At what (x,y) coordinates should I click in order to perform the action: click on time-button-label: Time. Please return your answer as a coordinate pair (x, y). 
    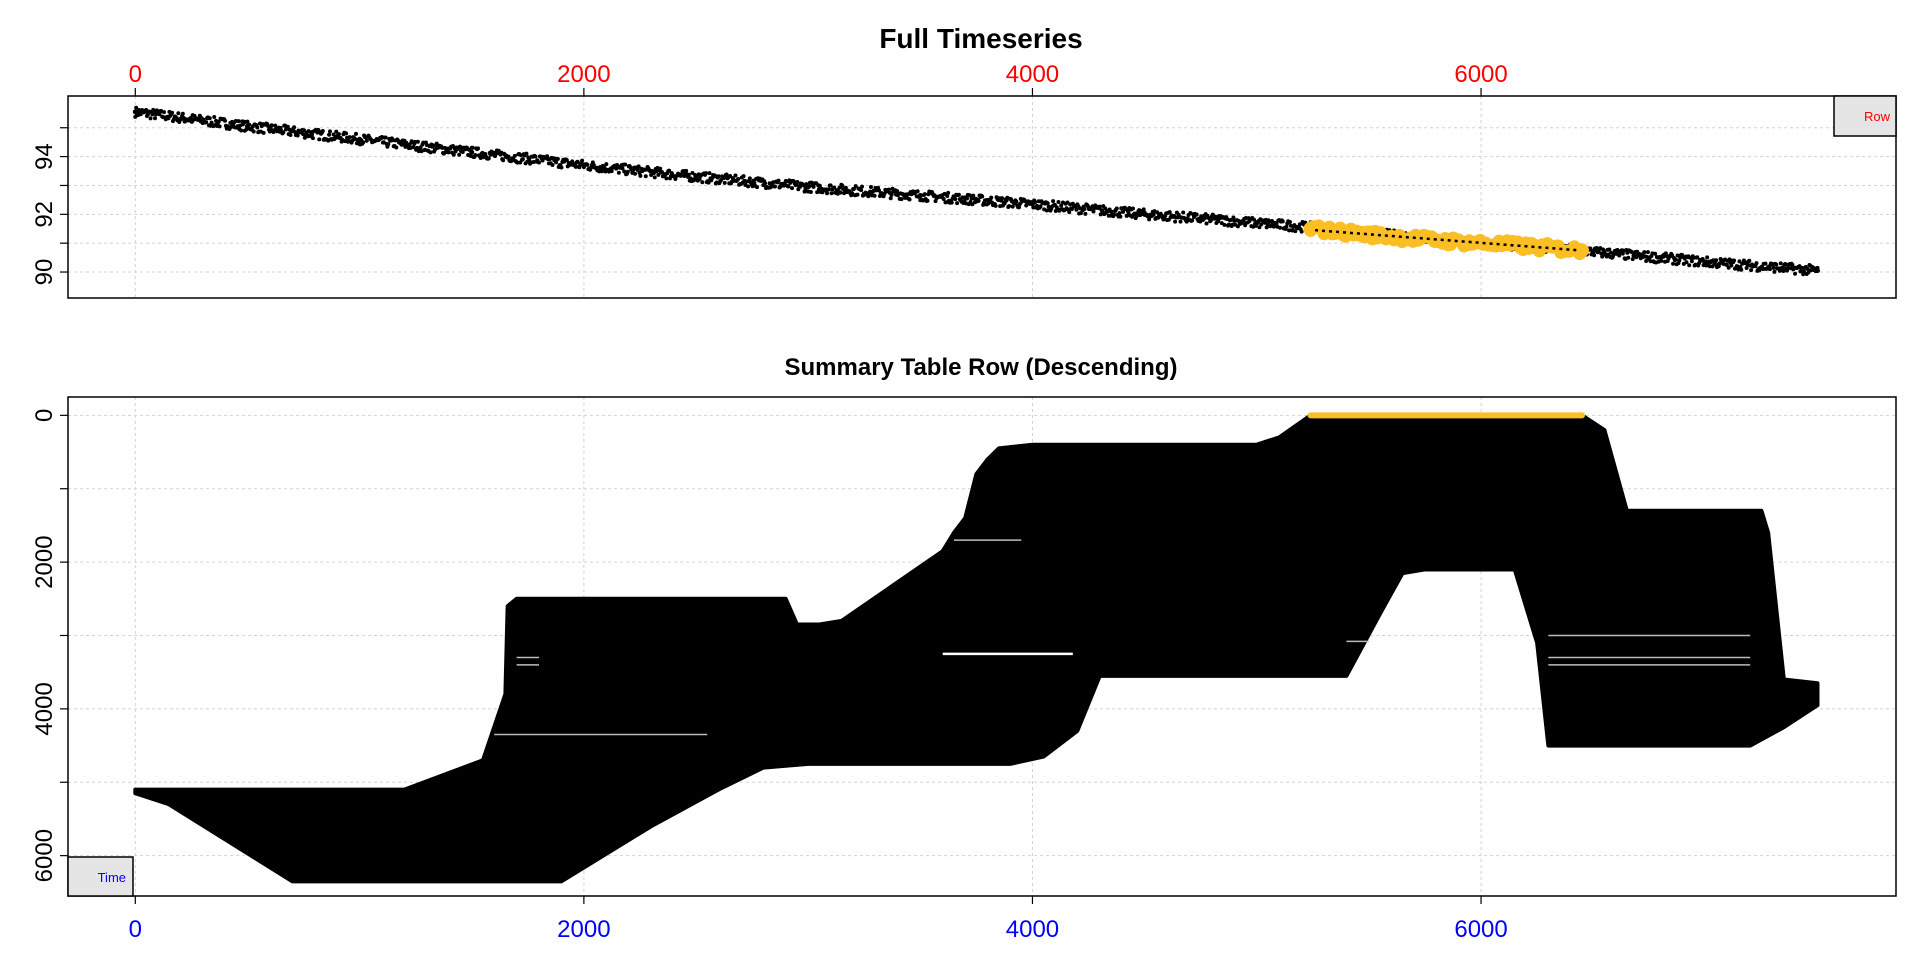
    Looking at the image, I should click on (112, 877).